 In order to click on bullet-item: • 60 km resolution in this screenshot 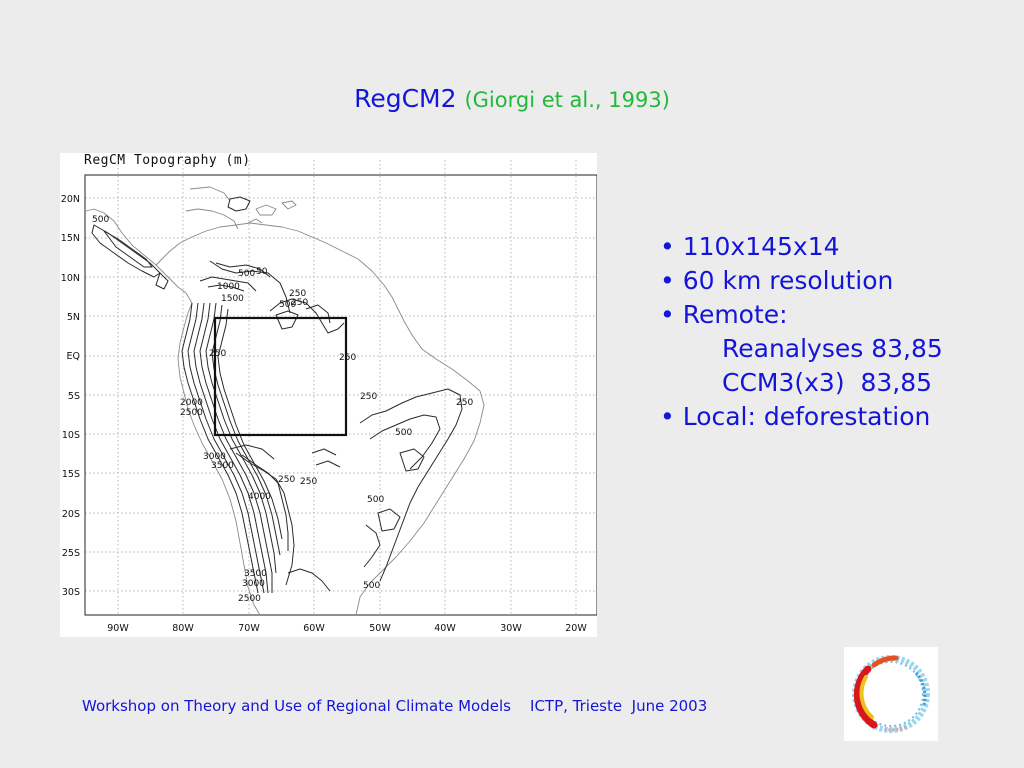, I will do `click(801, 281)`.